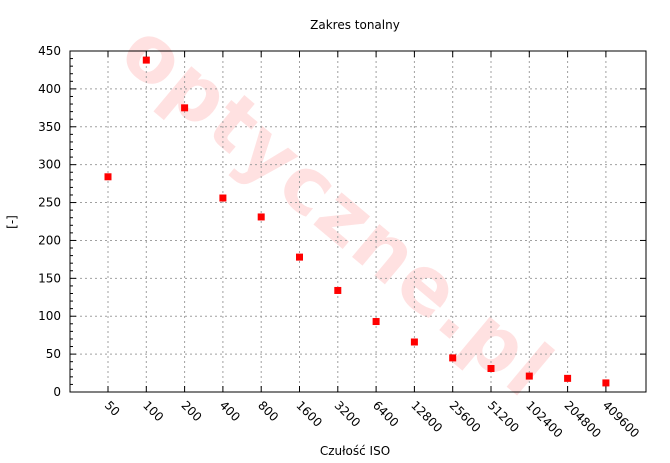  What do you see at coordinates (544, 419) in the screenshot?
I see `x-tick-label: 102400` at bounding box center [544, 419].